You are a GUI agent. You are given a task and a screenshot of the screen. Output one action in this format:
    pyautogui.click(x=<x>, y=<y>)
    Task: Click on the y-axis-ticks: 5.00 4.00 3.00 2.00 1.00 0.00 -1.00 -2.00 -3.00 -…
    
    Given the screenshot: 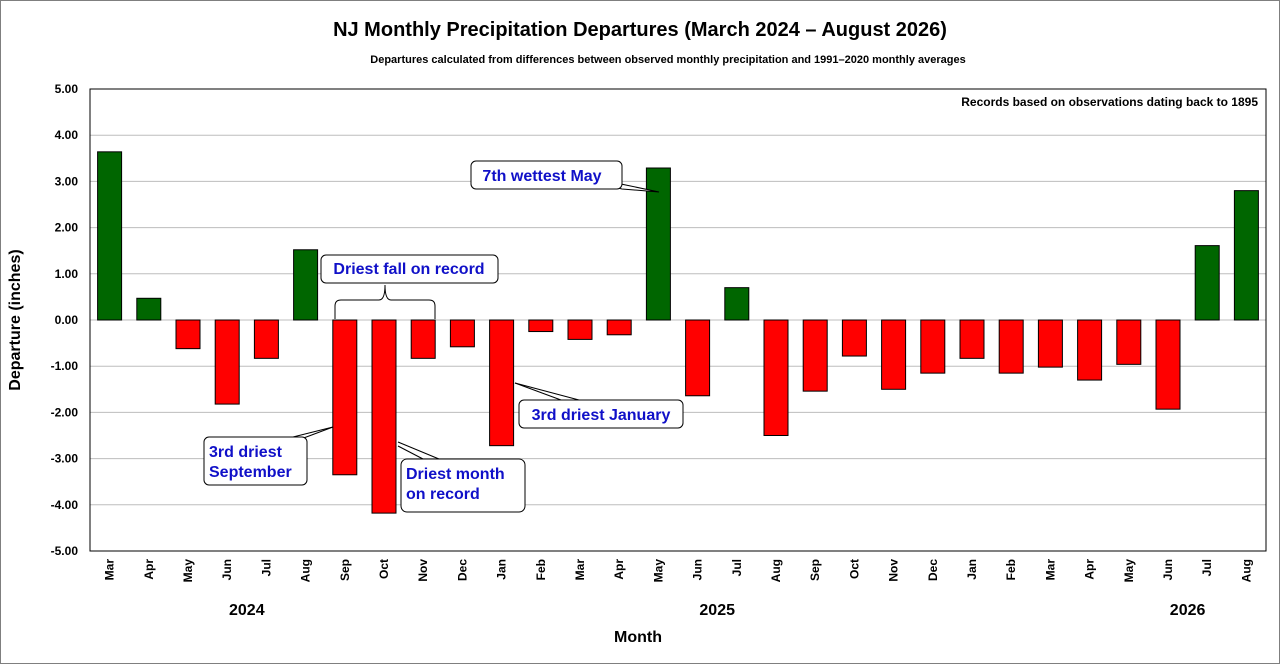 What is the action you would take?
    pyautogui.click(x=65, y=320)
    